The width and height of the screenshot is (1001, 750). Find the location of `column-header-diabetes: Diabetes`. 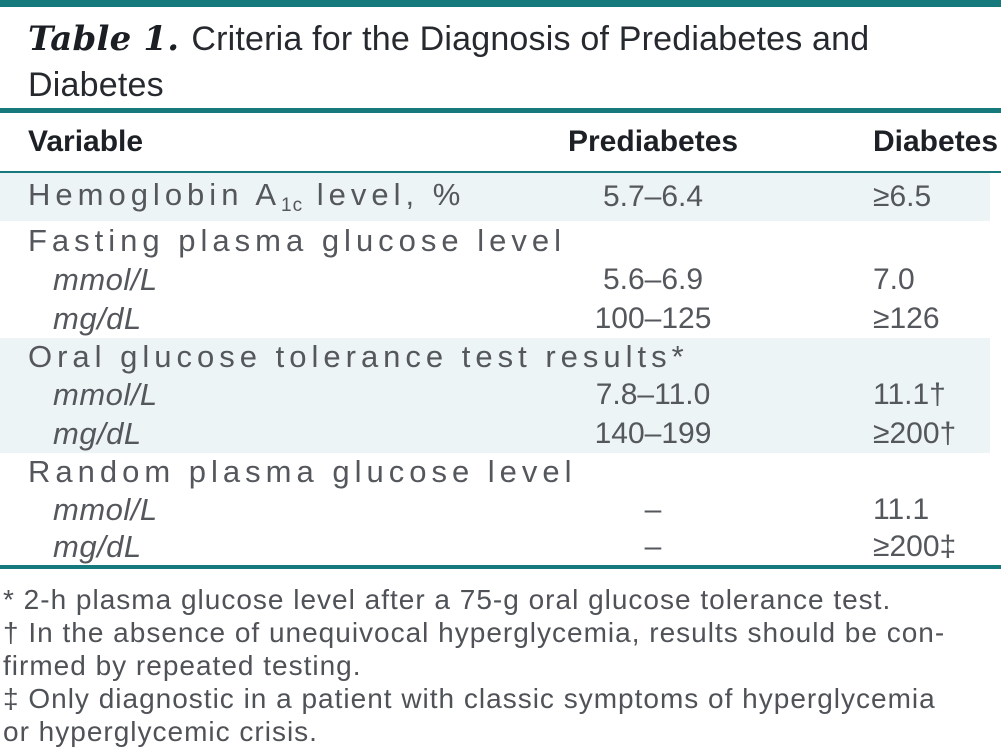

column-header-diabetes: Diabetes is located at coordinates (936, 141).